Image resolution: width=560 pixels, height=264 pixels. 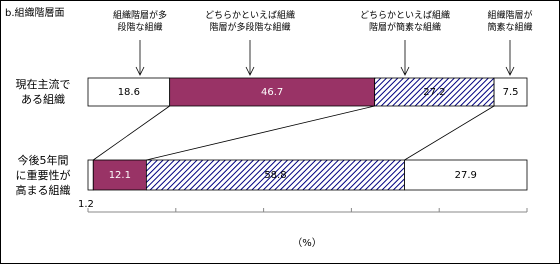 I want to click on value-label: 27.9, so click(x=466, y=175).